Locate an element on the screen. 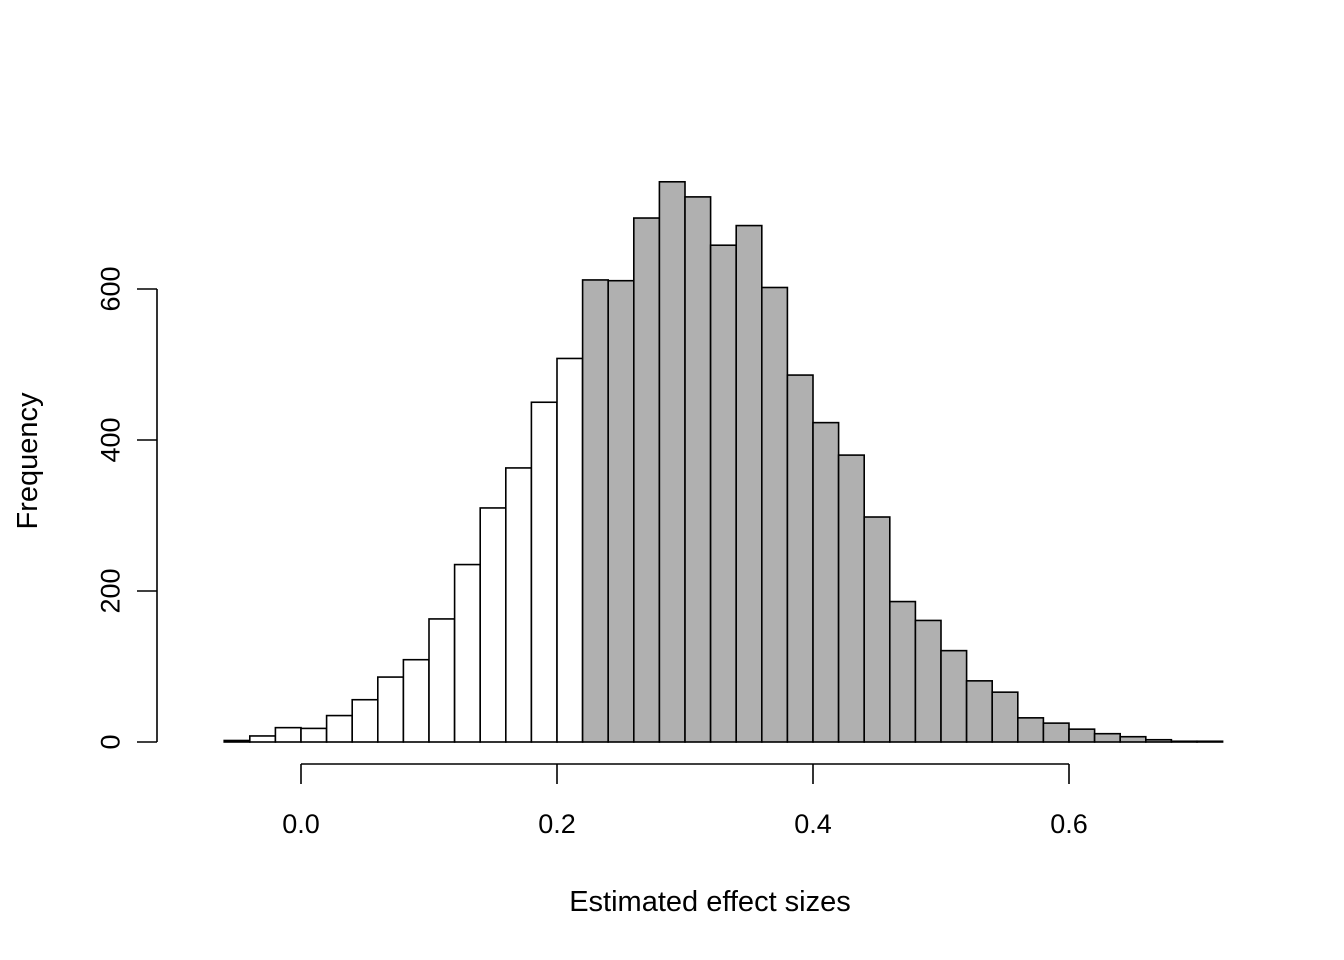 The image size is (1344, 960). x-tick-label: 0.6 is located at coordinates (1069, 824).